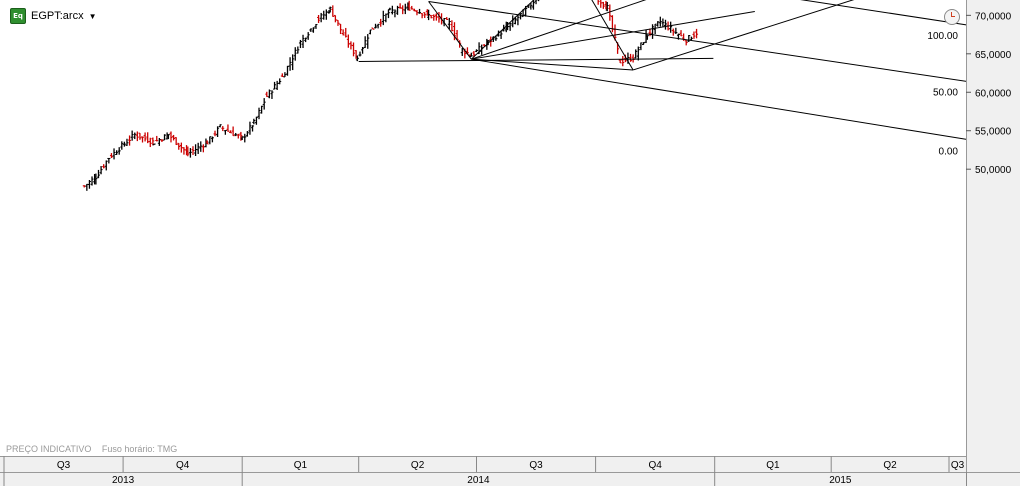 Image resolution: width=1020 pixels, height=486 pixels. What do you see at coordinates (942, 36) in the screenshot?
I see `fan-line-label: 100.00` at bounding box center [942, 36].